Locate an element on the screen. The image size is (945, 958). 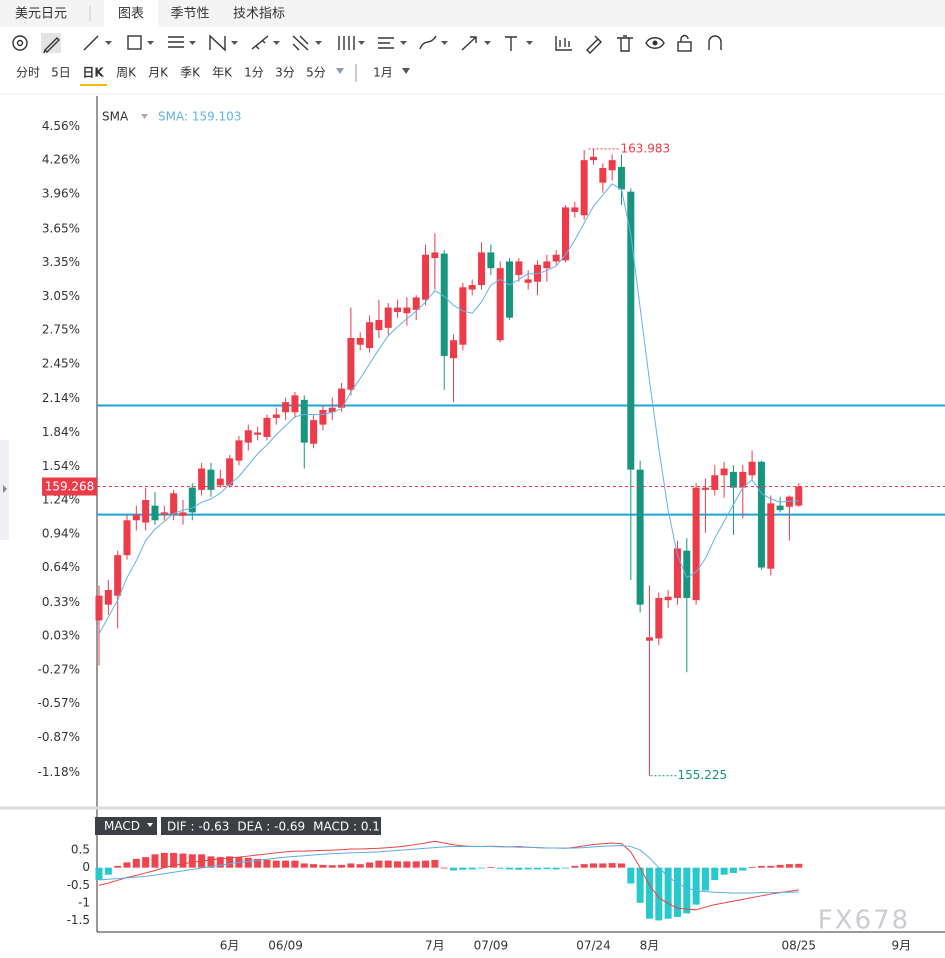
period-dropdown is located at coordinates (340, 71).